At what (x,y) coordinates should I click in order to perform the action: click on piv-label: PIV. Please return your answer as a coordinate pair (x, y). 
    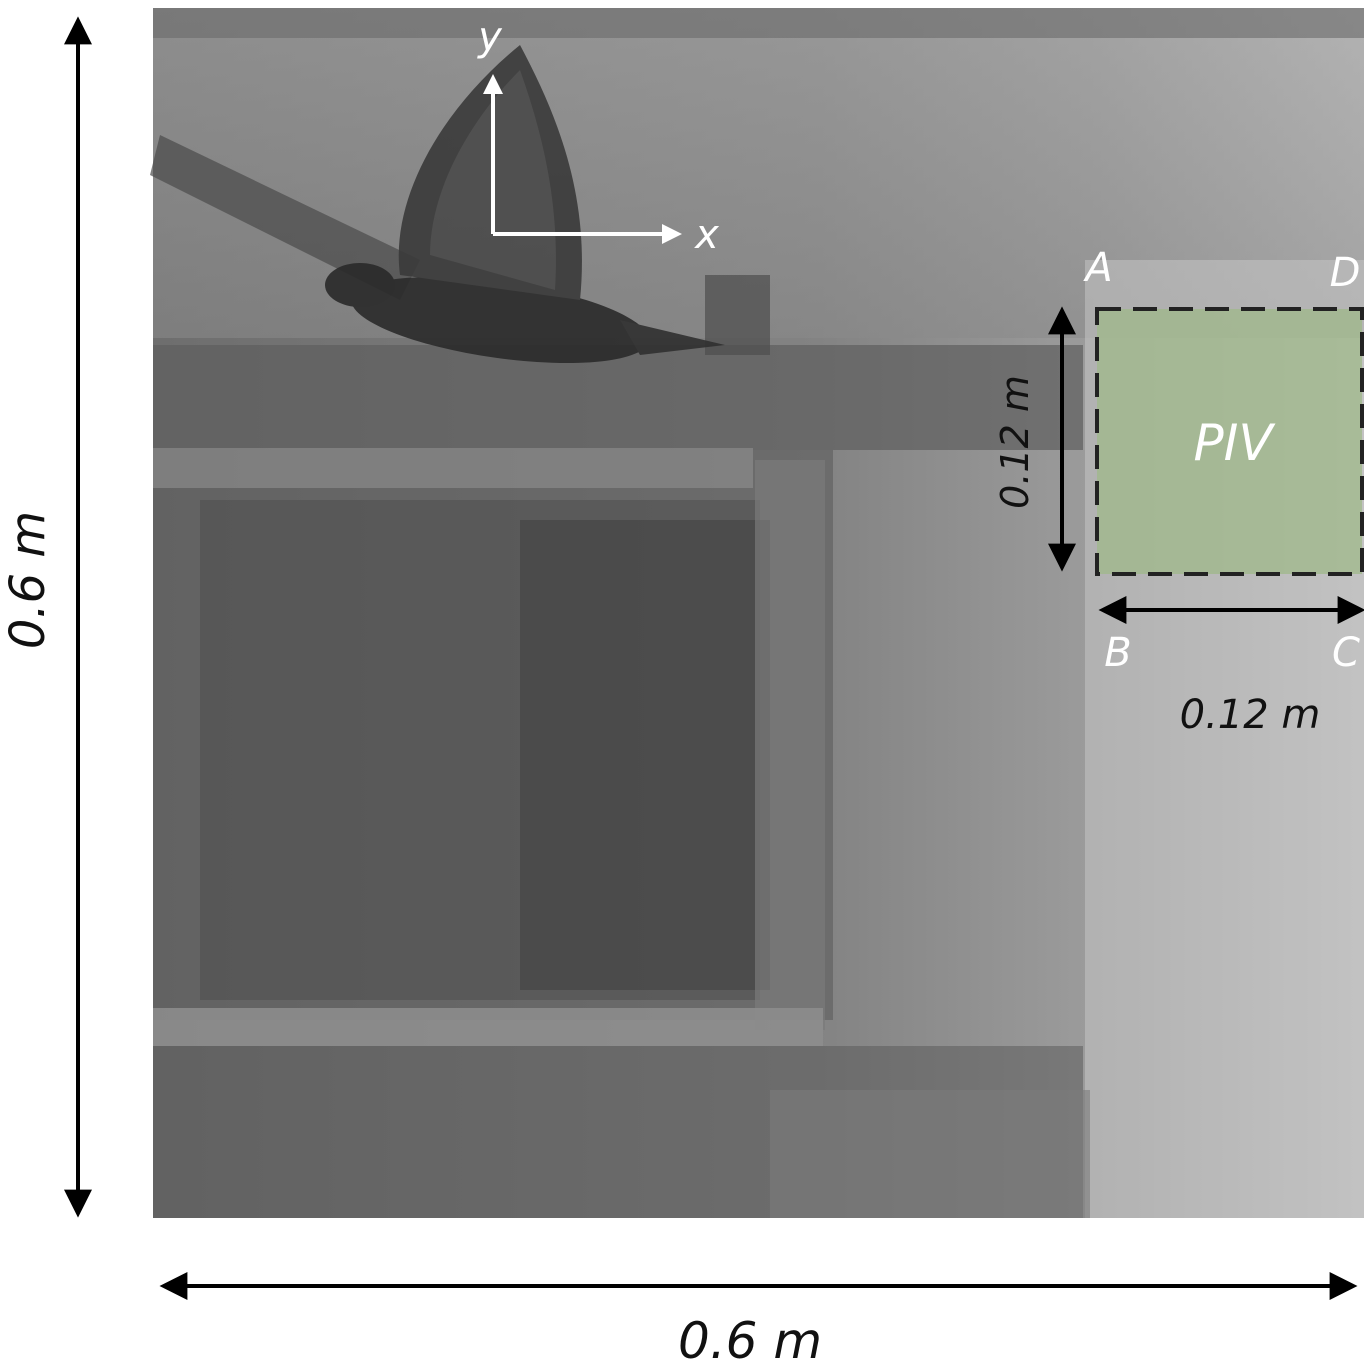
    Looking at the image, I should click on (1234, 443).